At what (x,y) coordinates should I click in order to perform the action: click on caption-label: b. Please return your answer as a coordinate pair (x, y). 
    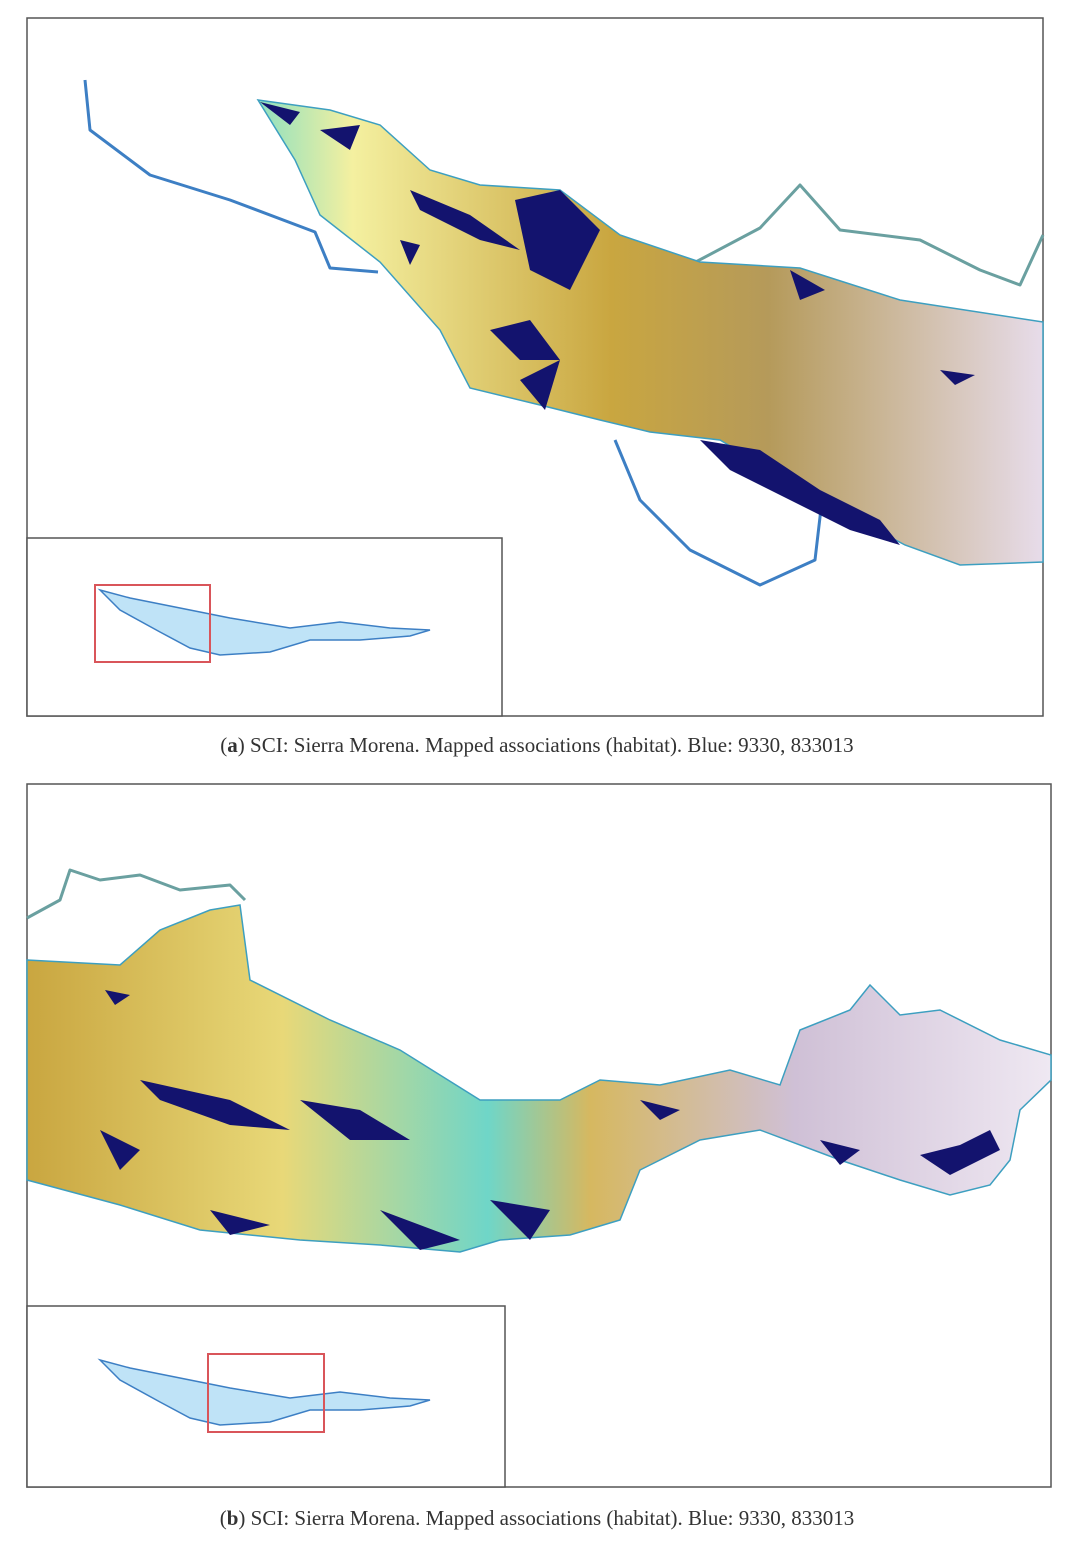
    Looking at the image, I should click on (233, 1518).